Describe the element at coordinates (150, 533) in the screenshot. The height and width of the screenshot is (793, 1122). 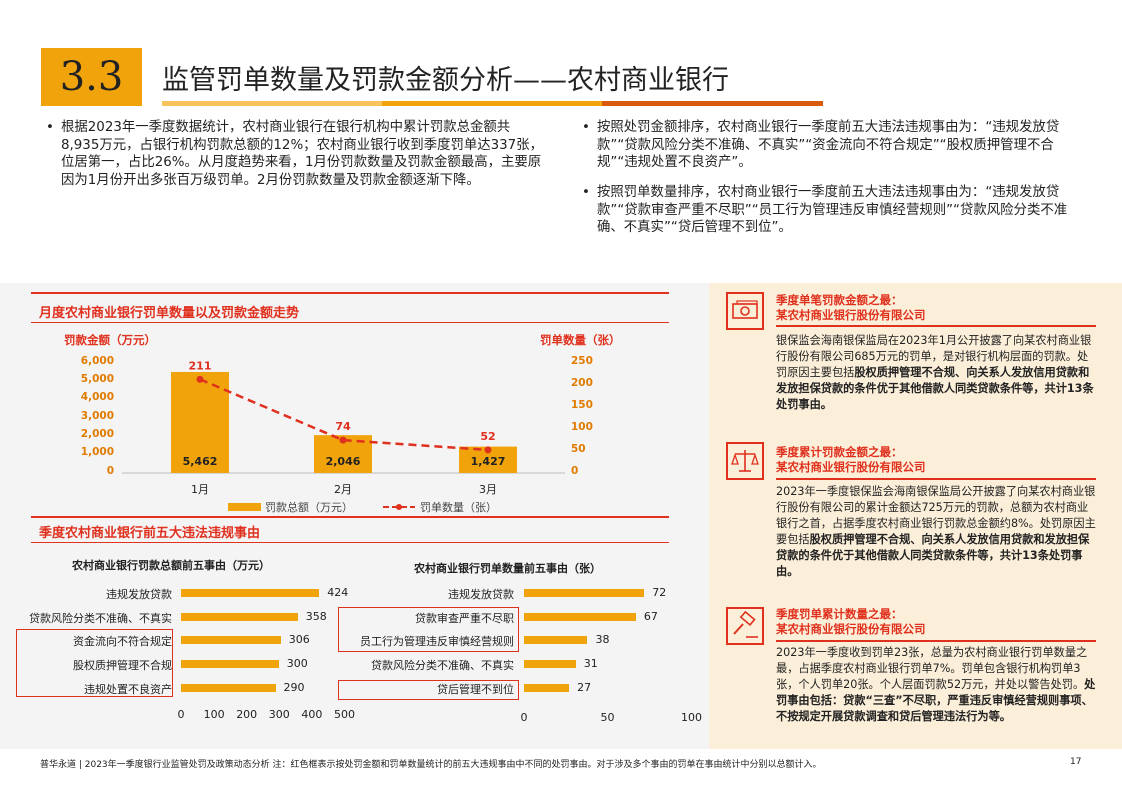
I see `top5-heading: 季度农村商业银行前五大违法违规事由` at that location.